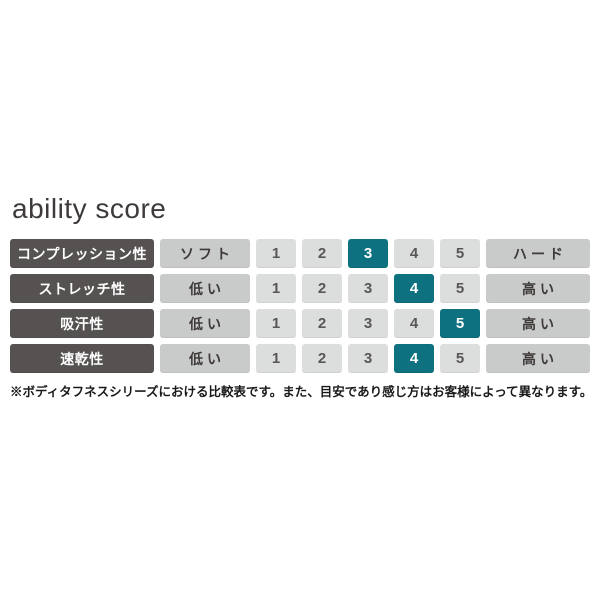 The image size is (600, 600). I want to click on table-row: 吸汗性 低い 1 2 3 4 5 高い, so click(300, 323).